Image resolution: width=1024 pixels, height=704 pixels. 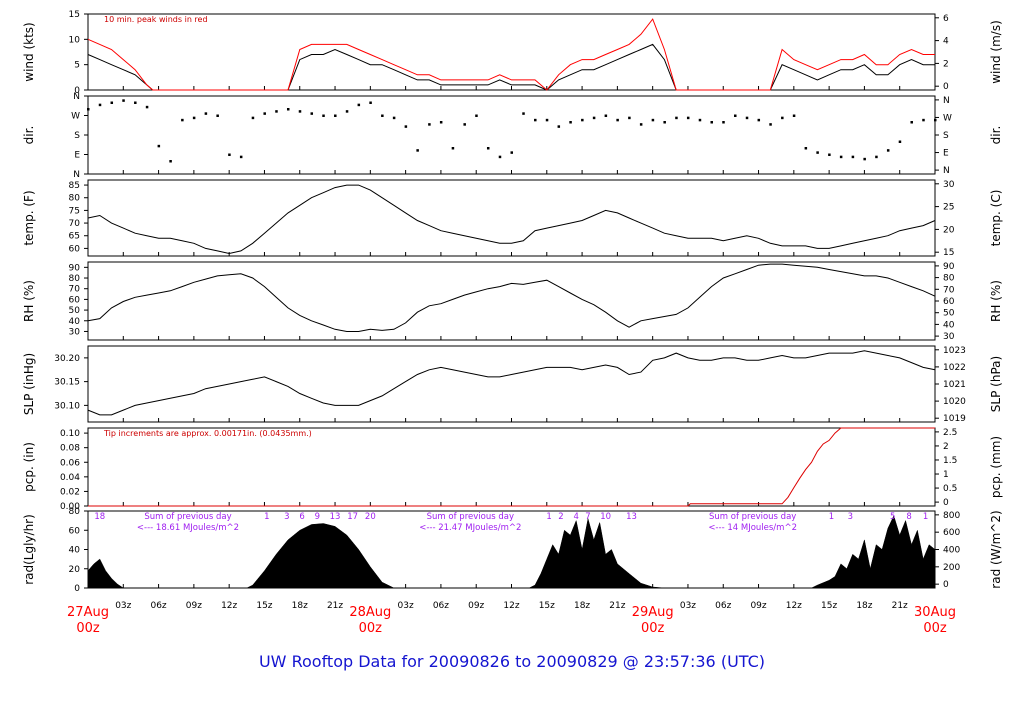 What do you see at coordinates (370, 612) in the screenshot?
I see `x-day-label: 28Aug` at bounding box center [370, 612].